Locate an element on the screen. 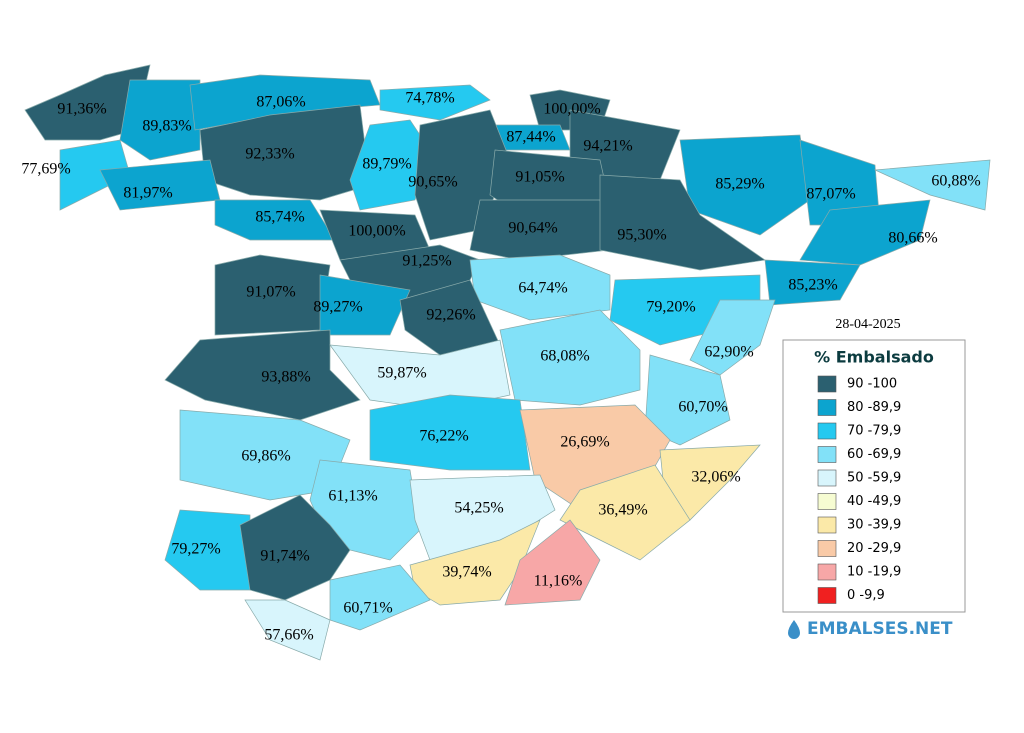  legend-label: 30 -39,9 is located at coordinates (874, 525).